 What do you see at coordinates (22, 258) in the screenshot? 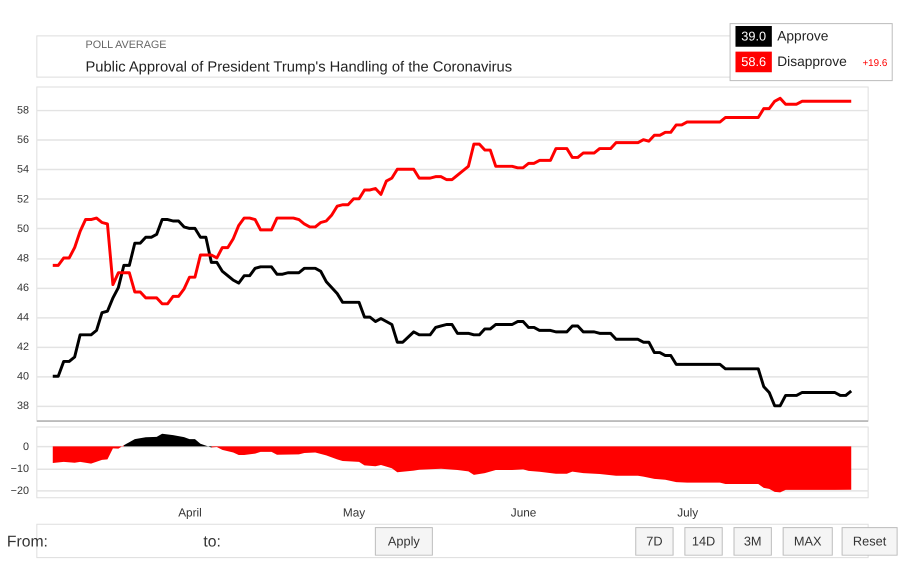
I see `y-tick-label: 48` at bounding box center [22, 258].